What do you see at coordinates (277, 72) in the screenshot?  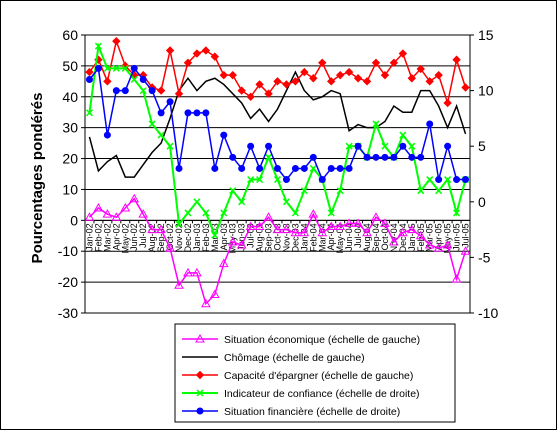 I see `series-left` at bounding box center [277, 72].